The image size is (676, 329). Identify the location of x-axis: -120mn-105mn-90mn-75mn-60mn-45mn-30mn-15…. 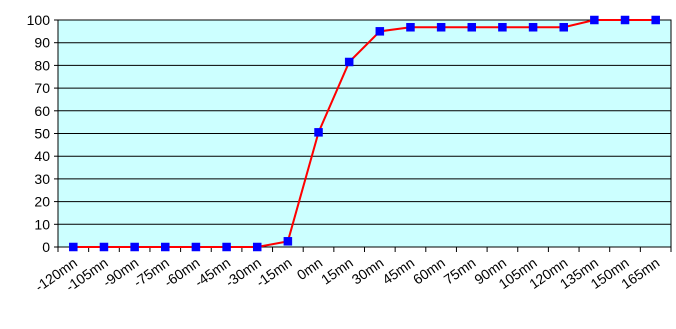
(352, 271).